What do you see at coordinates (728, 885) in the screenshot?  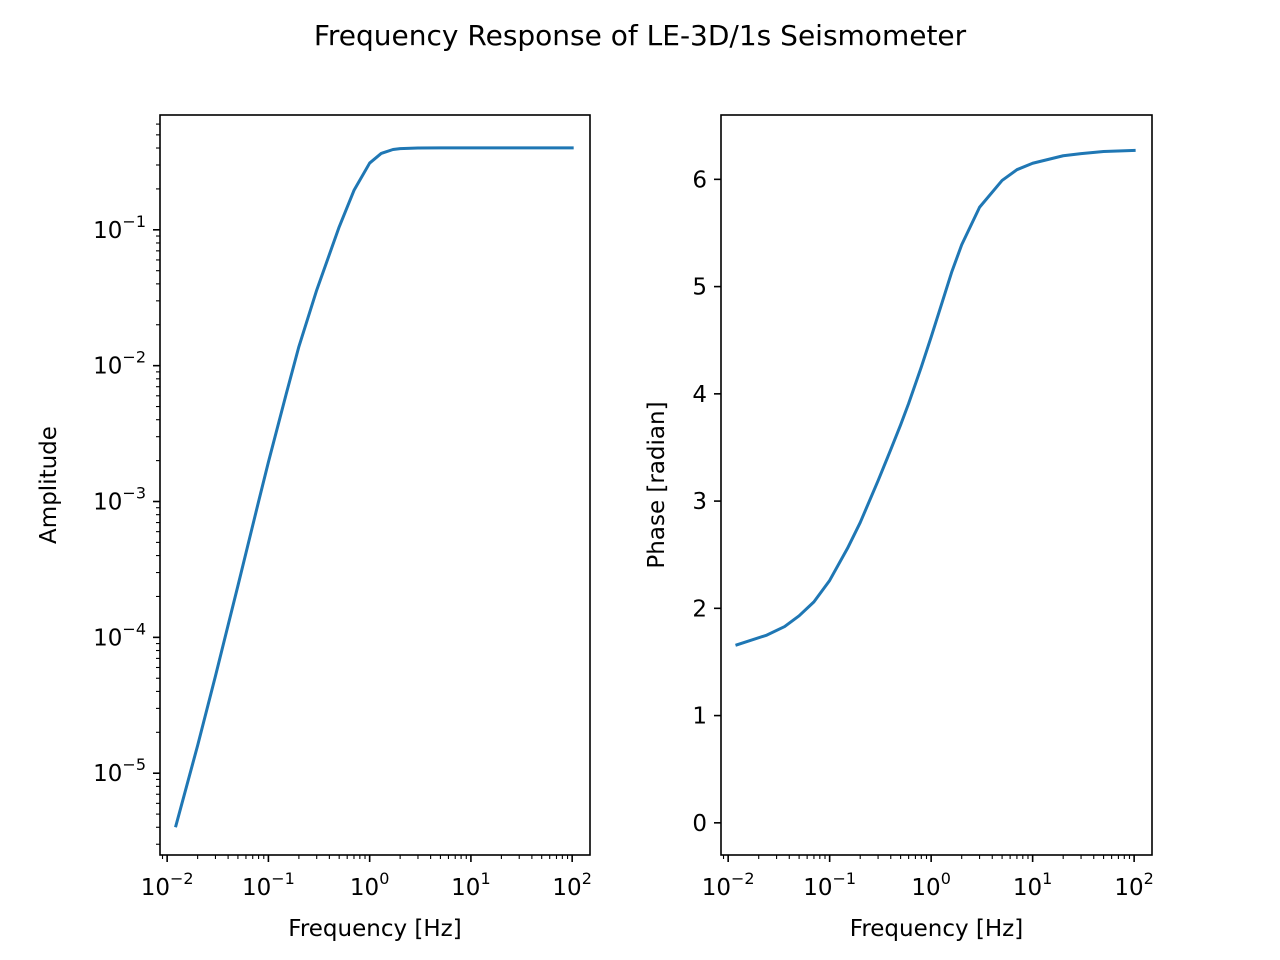 I see `phase-x-tick-label: 10⁻²` at bounding box center [728, 885].